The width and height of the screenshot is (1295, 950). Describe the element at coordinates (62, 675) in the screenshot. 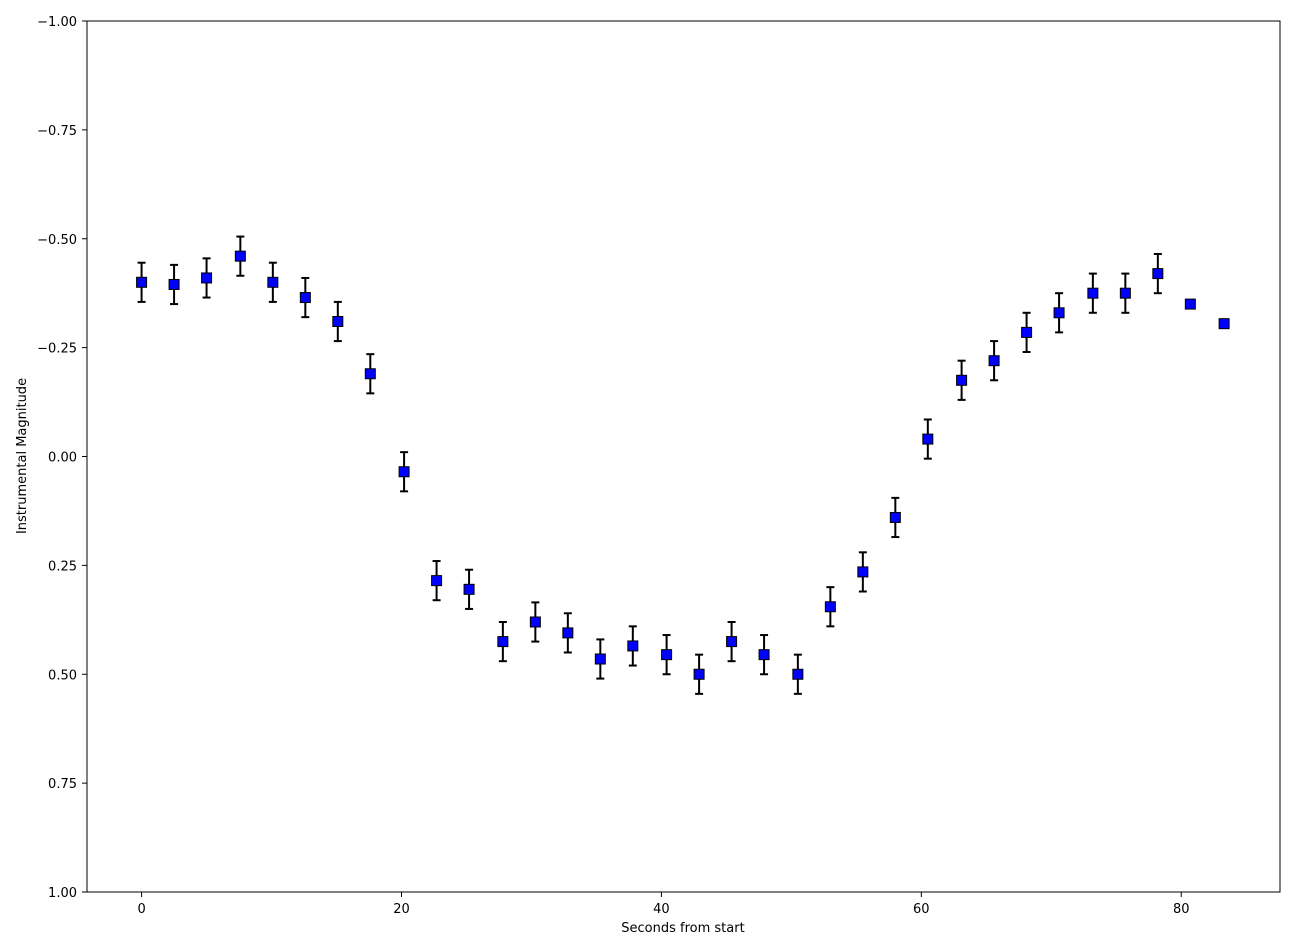

I see `y-tick-label: 0.50` at that location.